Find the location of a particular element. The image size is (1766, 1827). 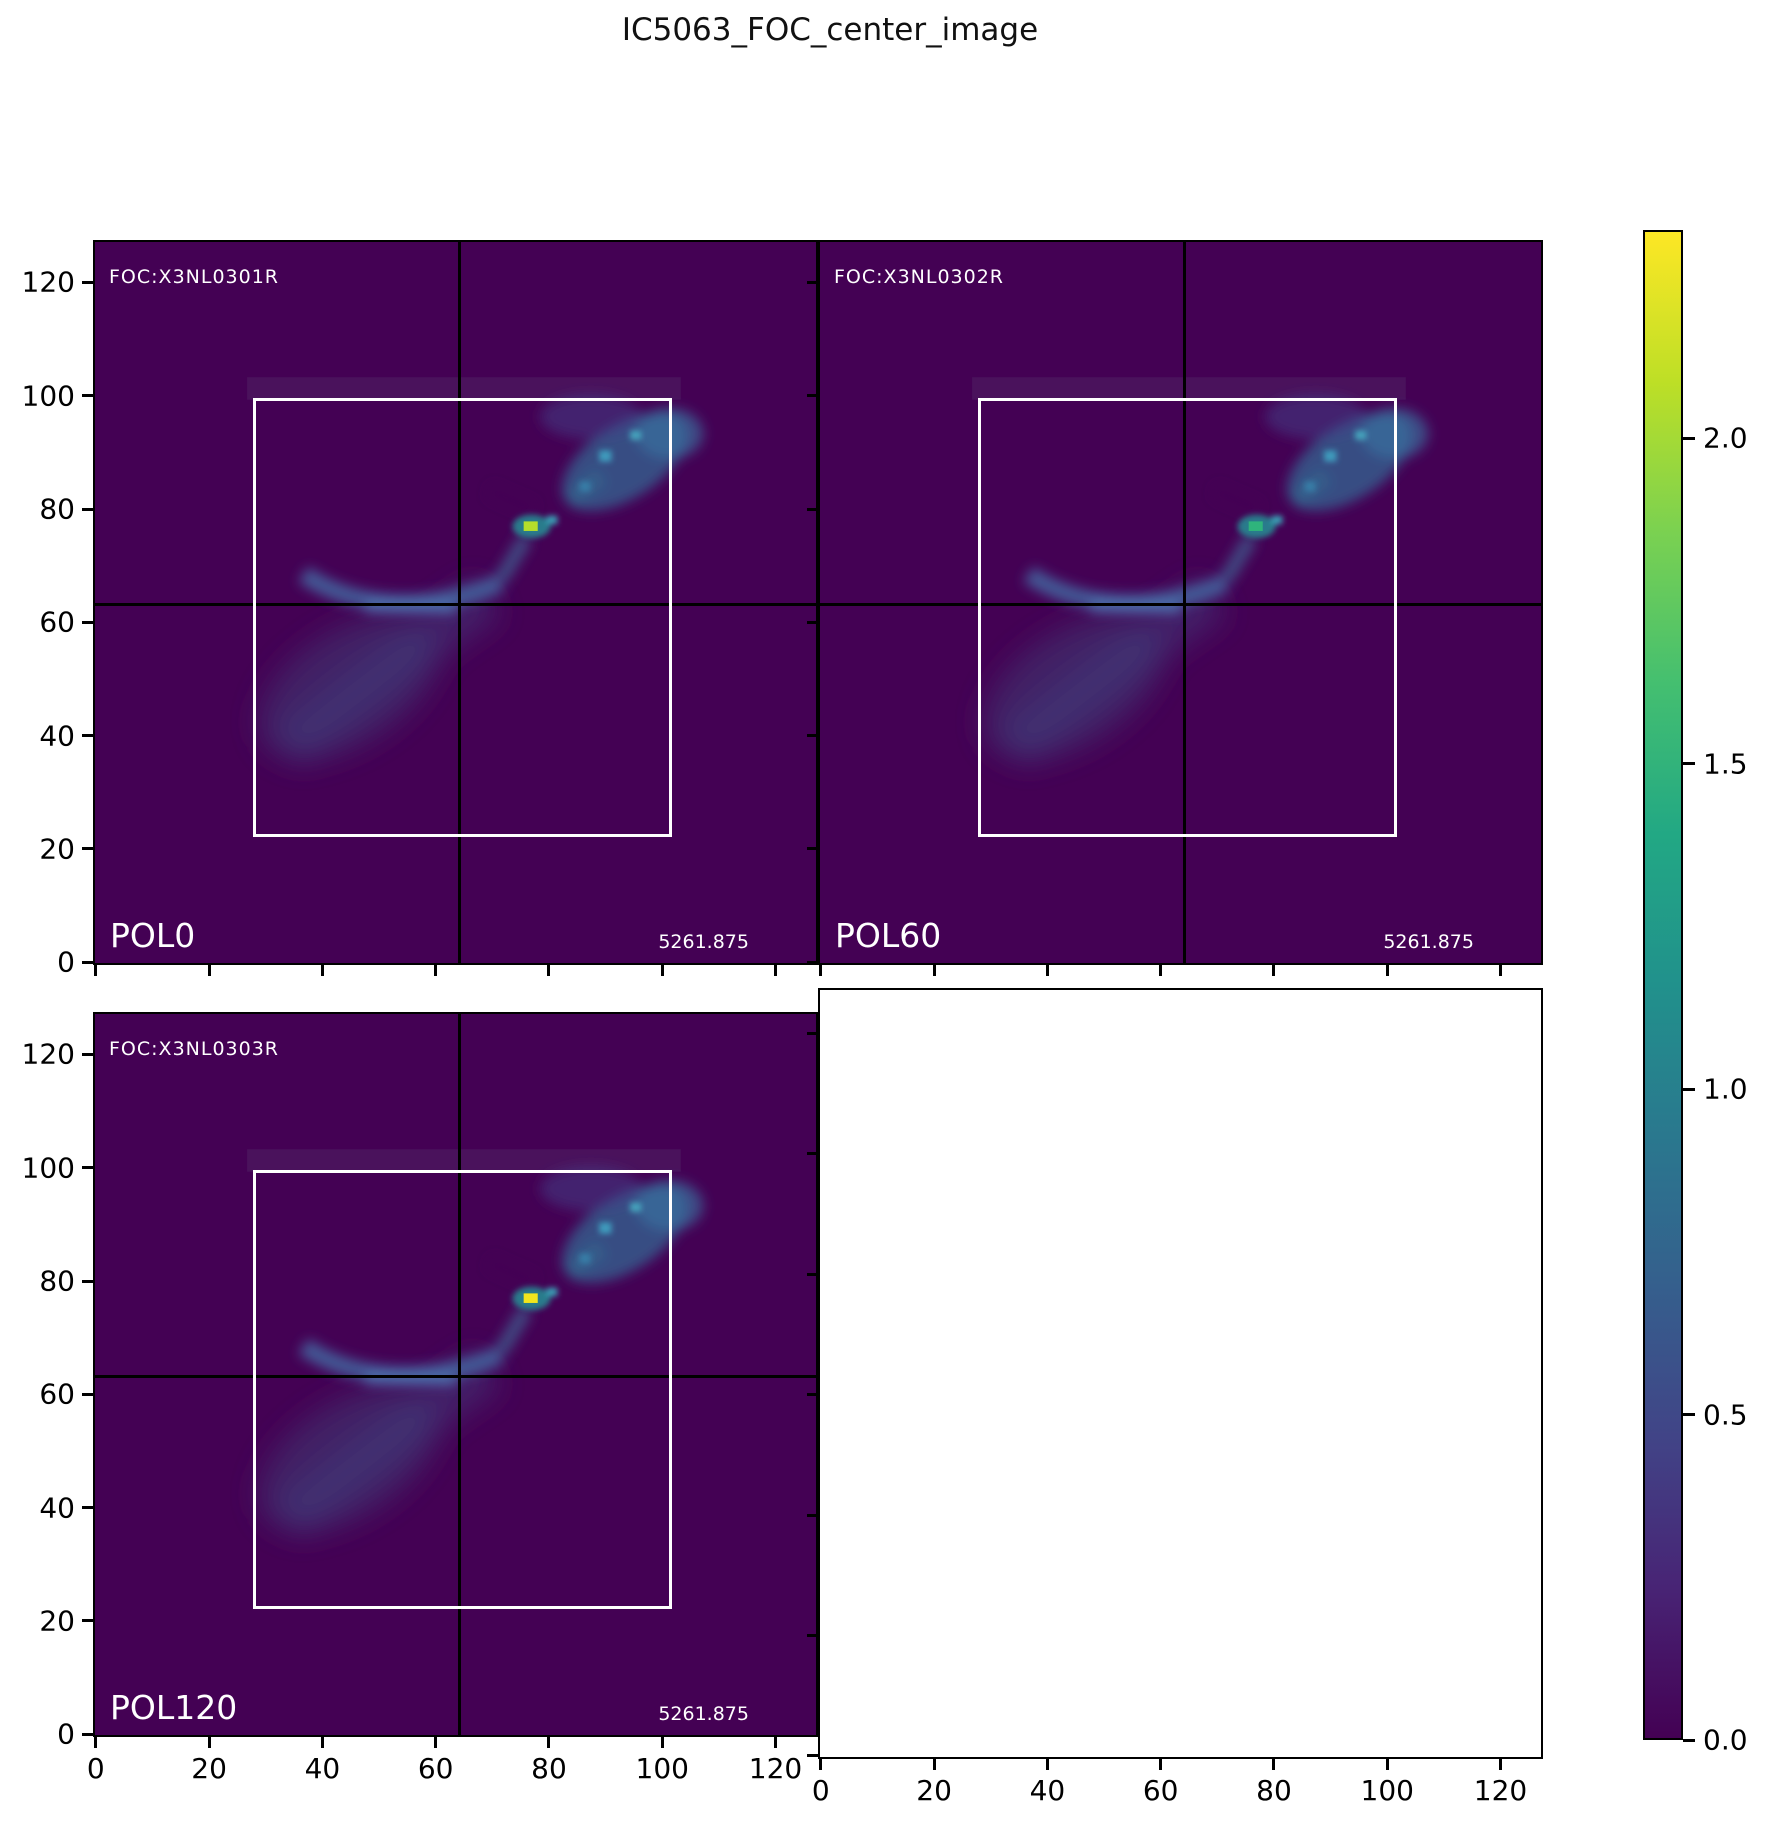

x-axis-tick-label: 60 is located at coordinates (435, 1768).